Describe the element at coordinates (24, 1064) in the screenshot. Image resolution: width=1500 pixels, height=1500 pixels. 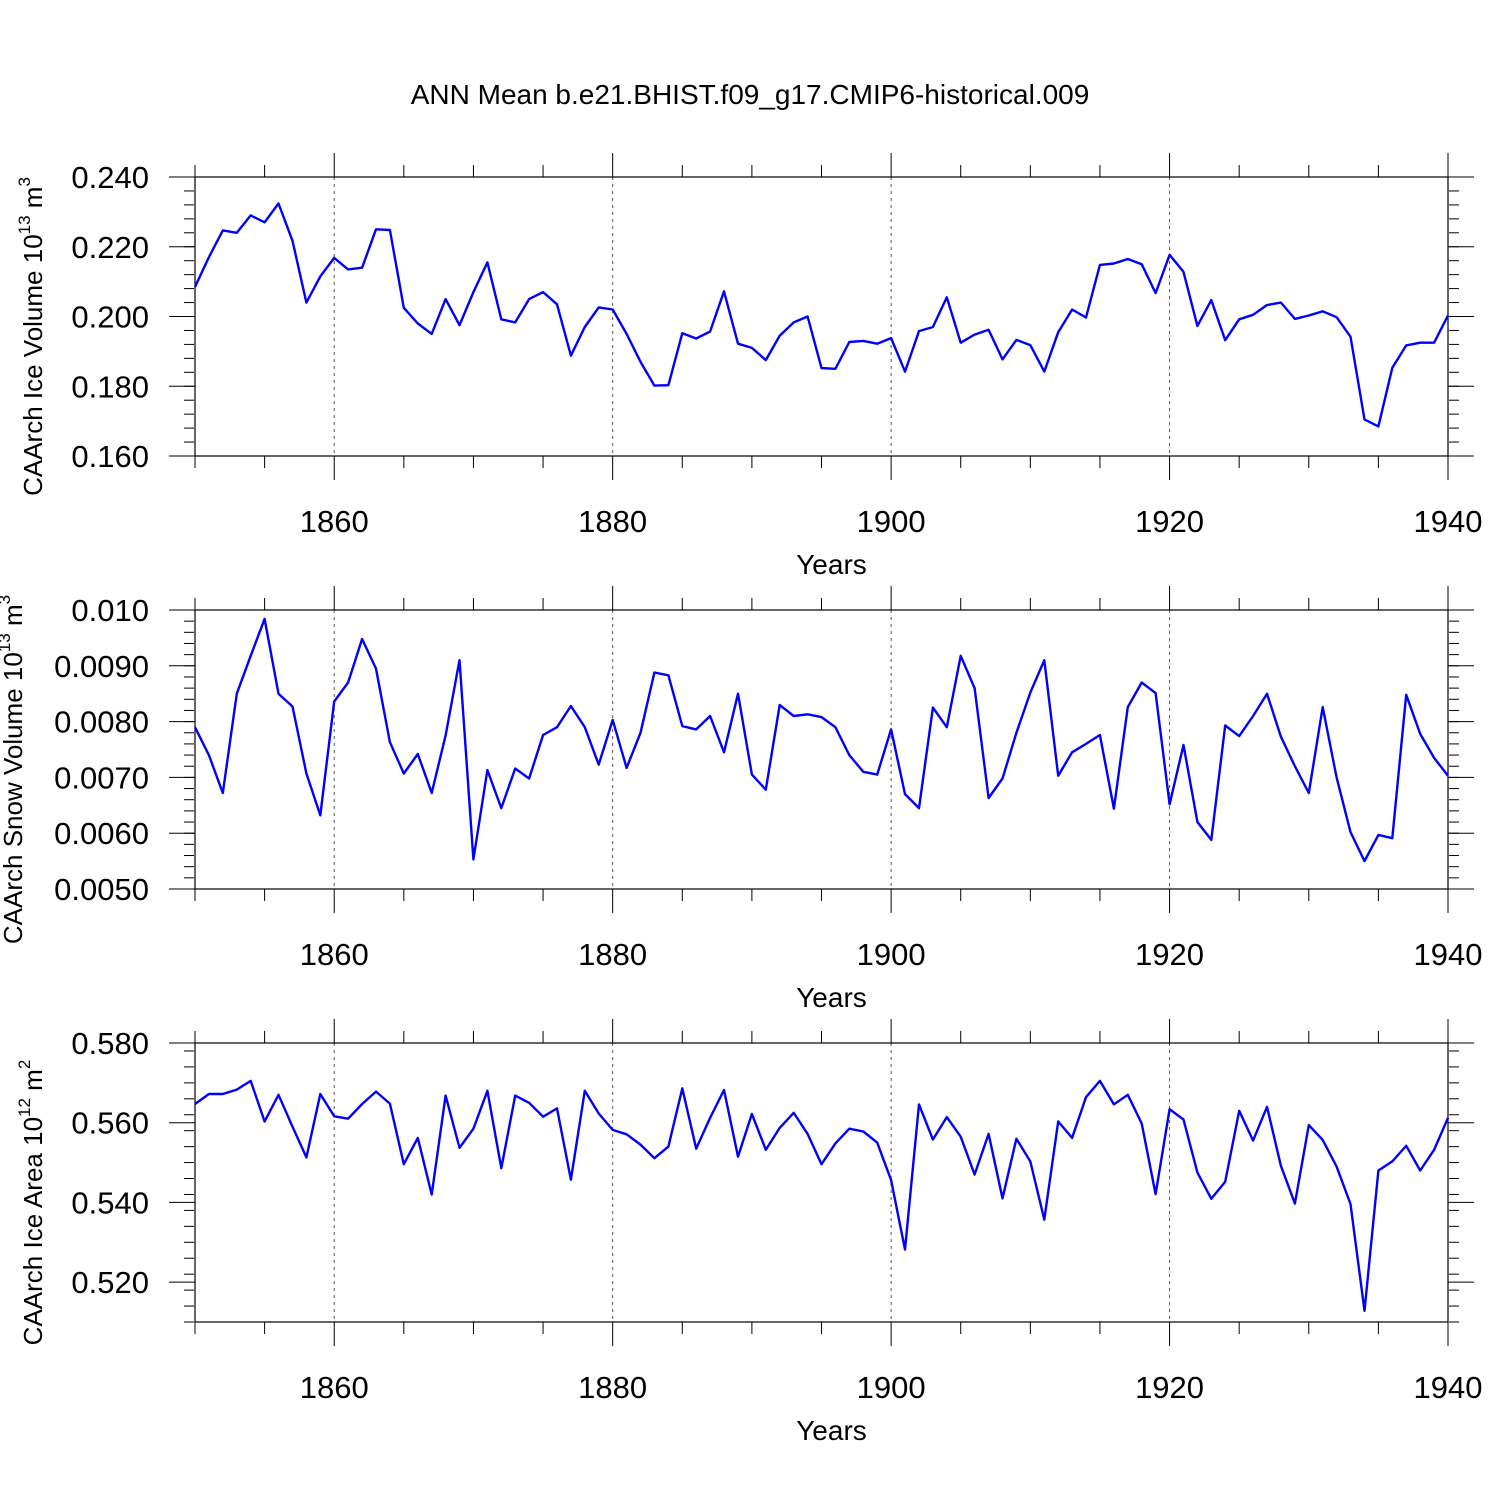
I see `y-axis-label-part: 2` at that location.